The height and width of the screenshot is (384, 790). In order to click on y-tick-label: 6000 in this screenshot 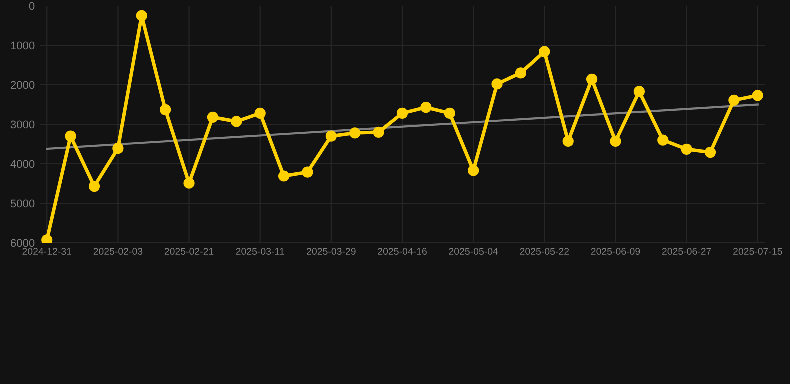, I will do `click(22, 243)`.